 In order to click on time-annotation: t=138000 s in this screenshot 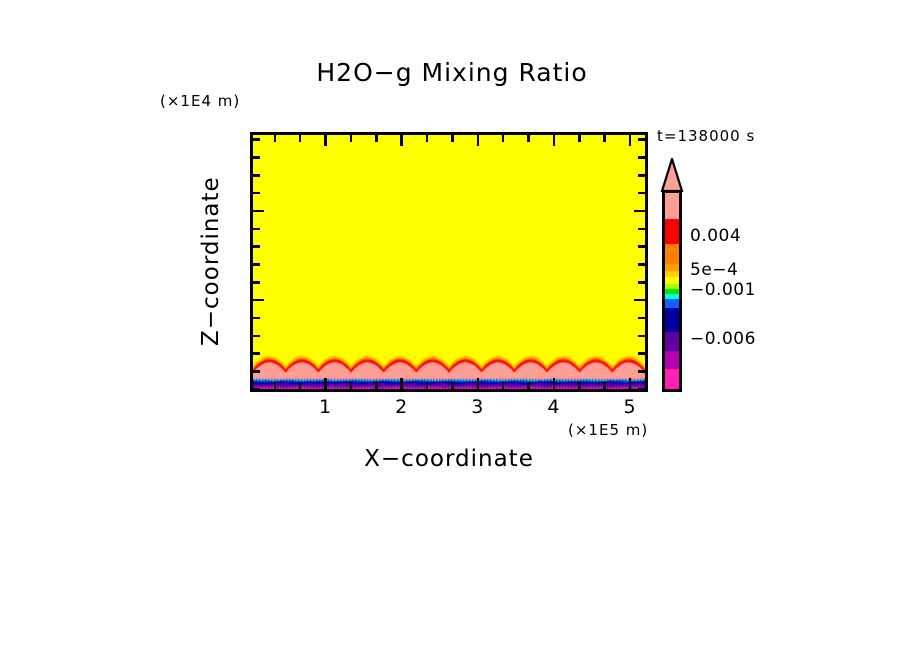, I will do `click(706, 136)`.